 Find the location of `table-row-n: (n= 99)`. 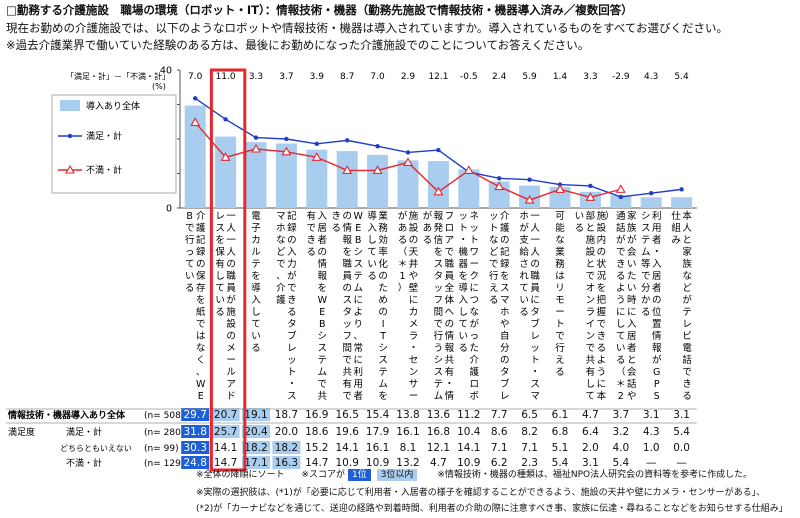

table-row-n: (n= 99) is located at coordinates (161, 449).